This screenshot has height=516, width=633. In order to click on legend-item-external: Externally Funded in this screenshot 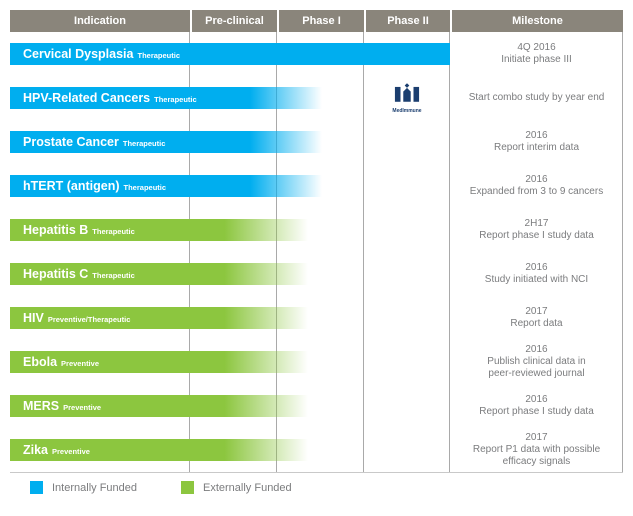, I will do `click(236, 487)`.